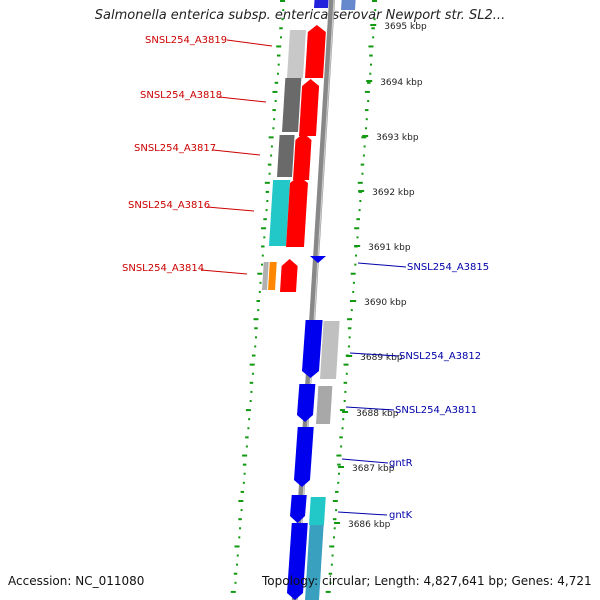  What do you see at coordinates (377, 414) in the screenshot?
I see `tick-label: 3688 kbp` at bounding box center [377, 414].